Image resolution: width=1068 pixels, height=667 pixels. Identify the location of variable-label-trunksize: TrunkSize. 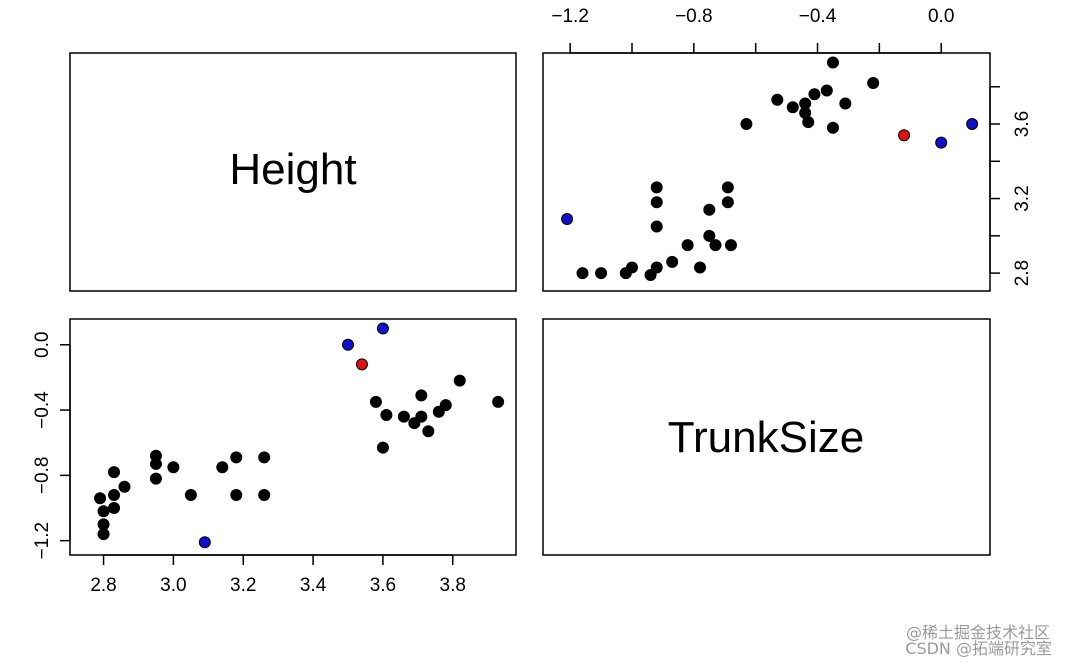
(766, 437).